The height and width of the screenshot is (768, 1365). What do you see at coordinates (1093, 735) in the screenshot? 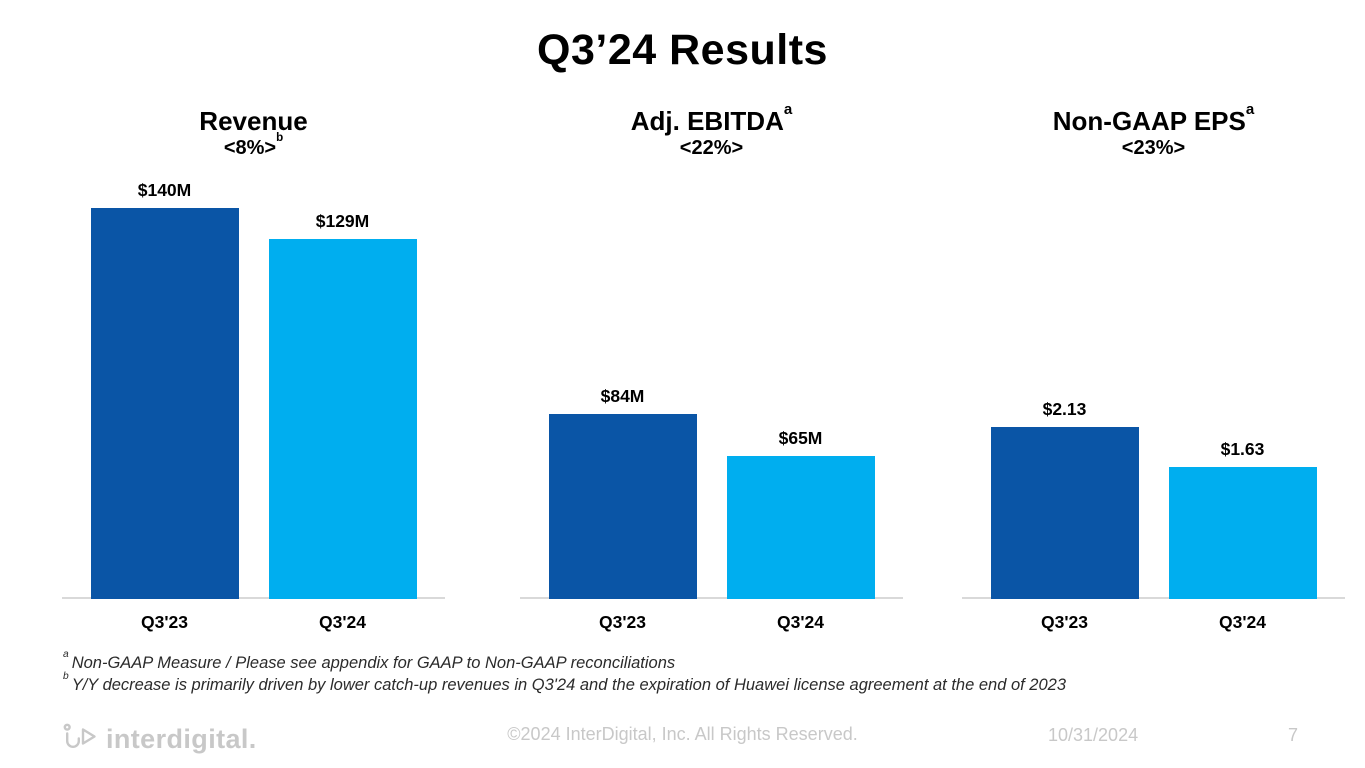
I see `slide-date: 10/31/2024` at bounding box center [1093, 735].